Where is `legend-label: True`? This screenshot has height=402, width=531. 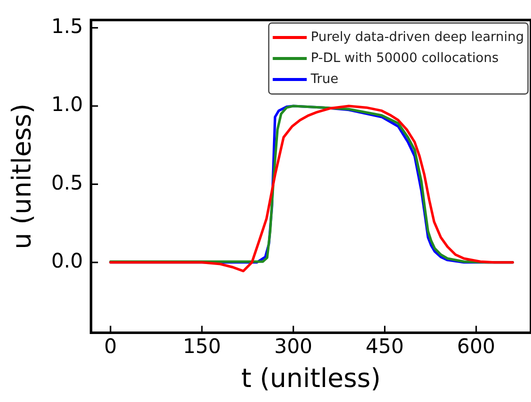 legend-label: True is located at coordinates (324, 79).